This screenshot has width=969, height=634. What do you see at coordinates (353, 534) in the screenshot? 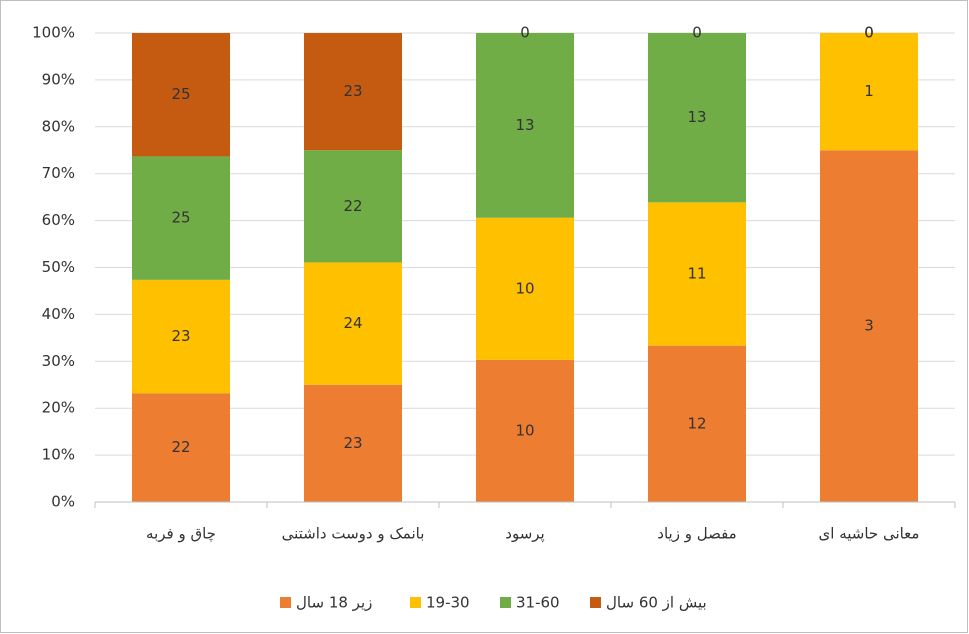
I see `x-tick-label: بانمک و دوست داشتنی` at bounding box center [353, 534].